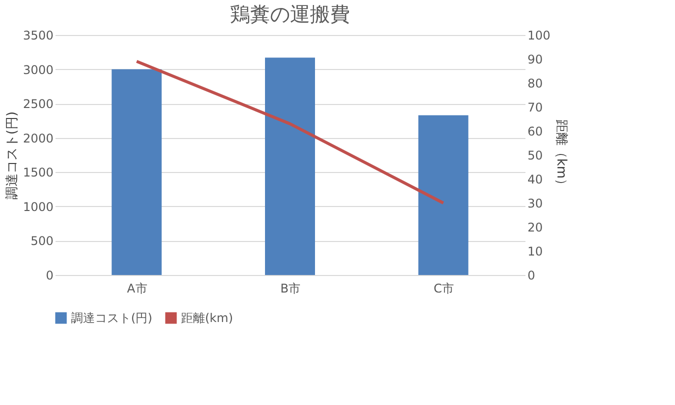  What do you see at coordinates (535, 131) in the screenshot?
I see `y2-tick-label: 60` at bounding box center [535, 131].